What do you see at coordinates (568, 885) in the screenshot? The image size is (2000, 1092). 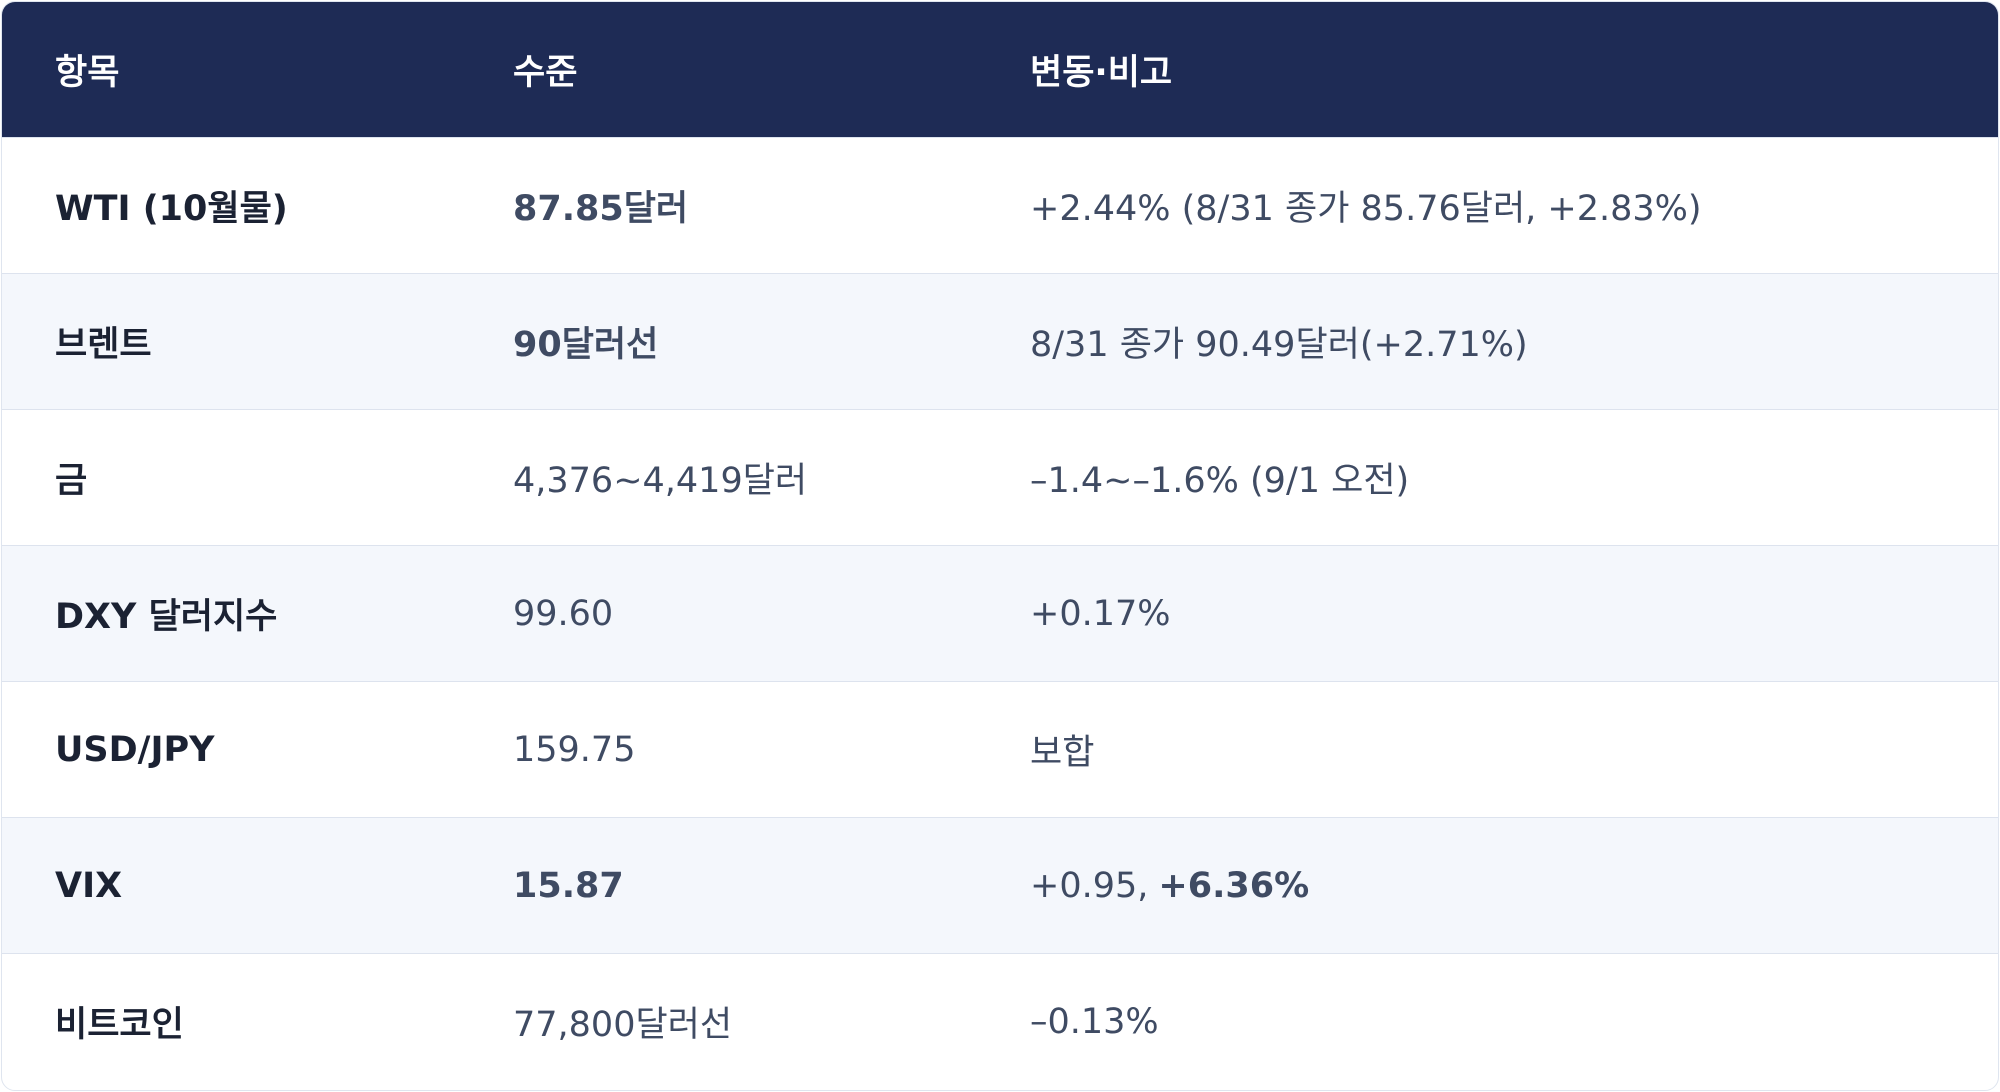 I see `level-cell: 15.87` at bounding box center [568, 885].